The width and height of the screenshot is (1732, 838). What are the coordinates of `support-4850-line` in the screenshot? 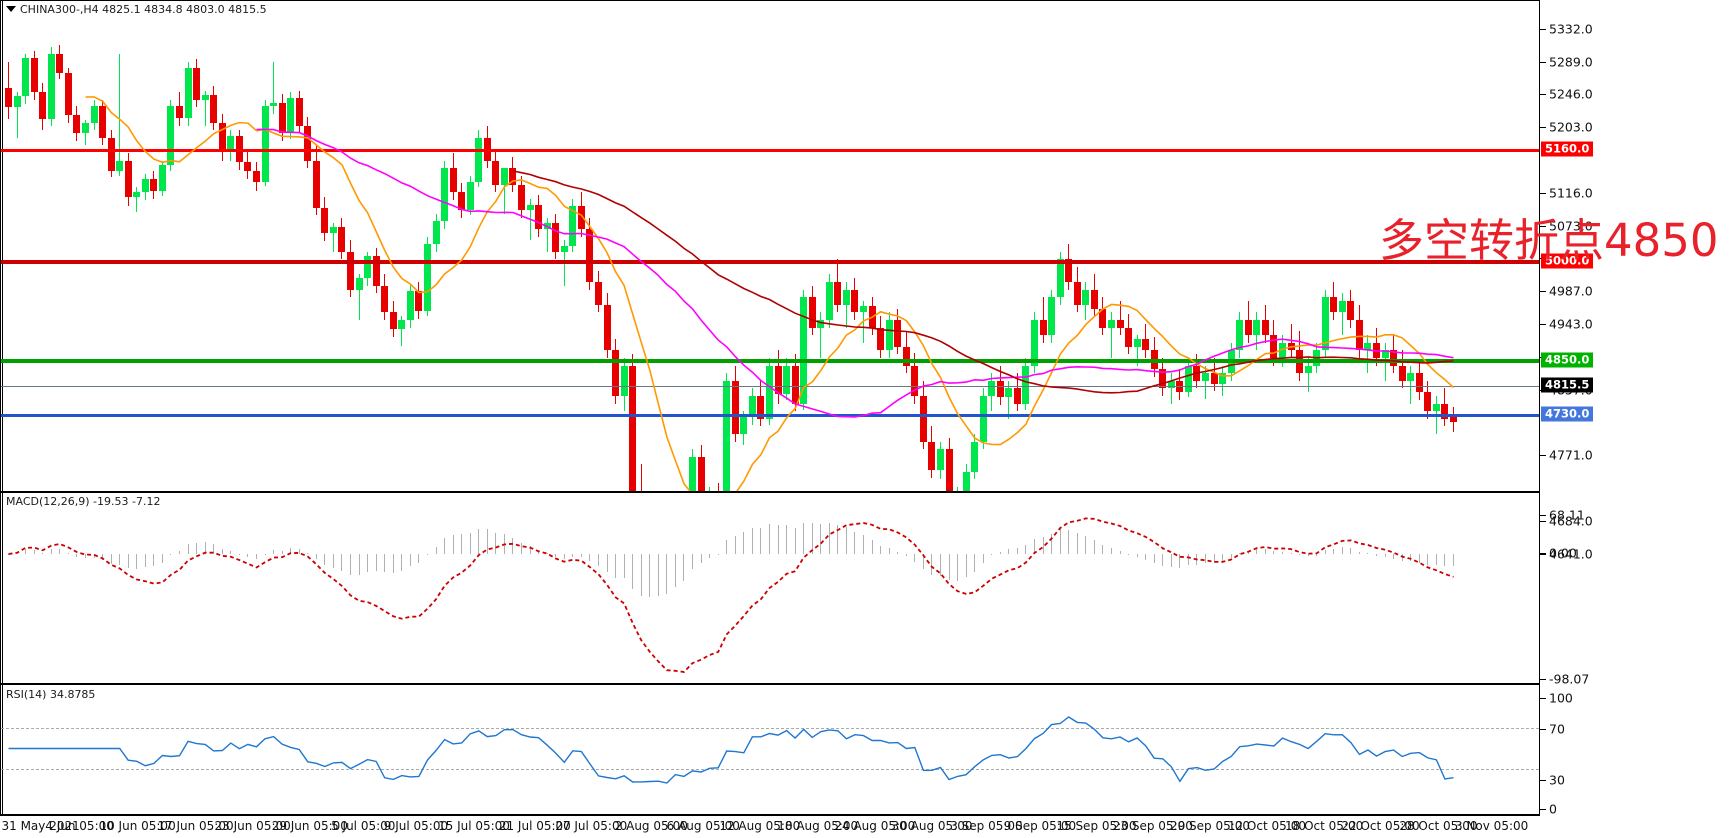 It's located at (770, 361).